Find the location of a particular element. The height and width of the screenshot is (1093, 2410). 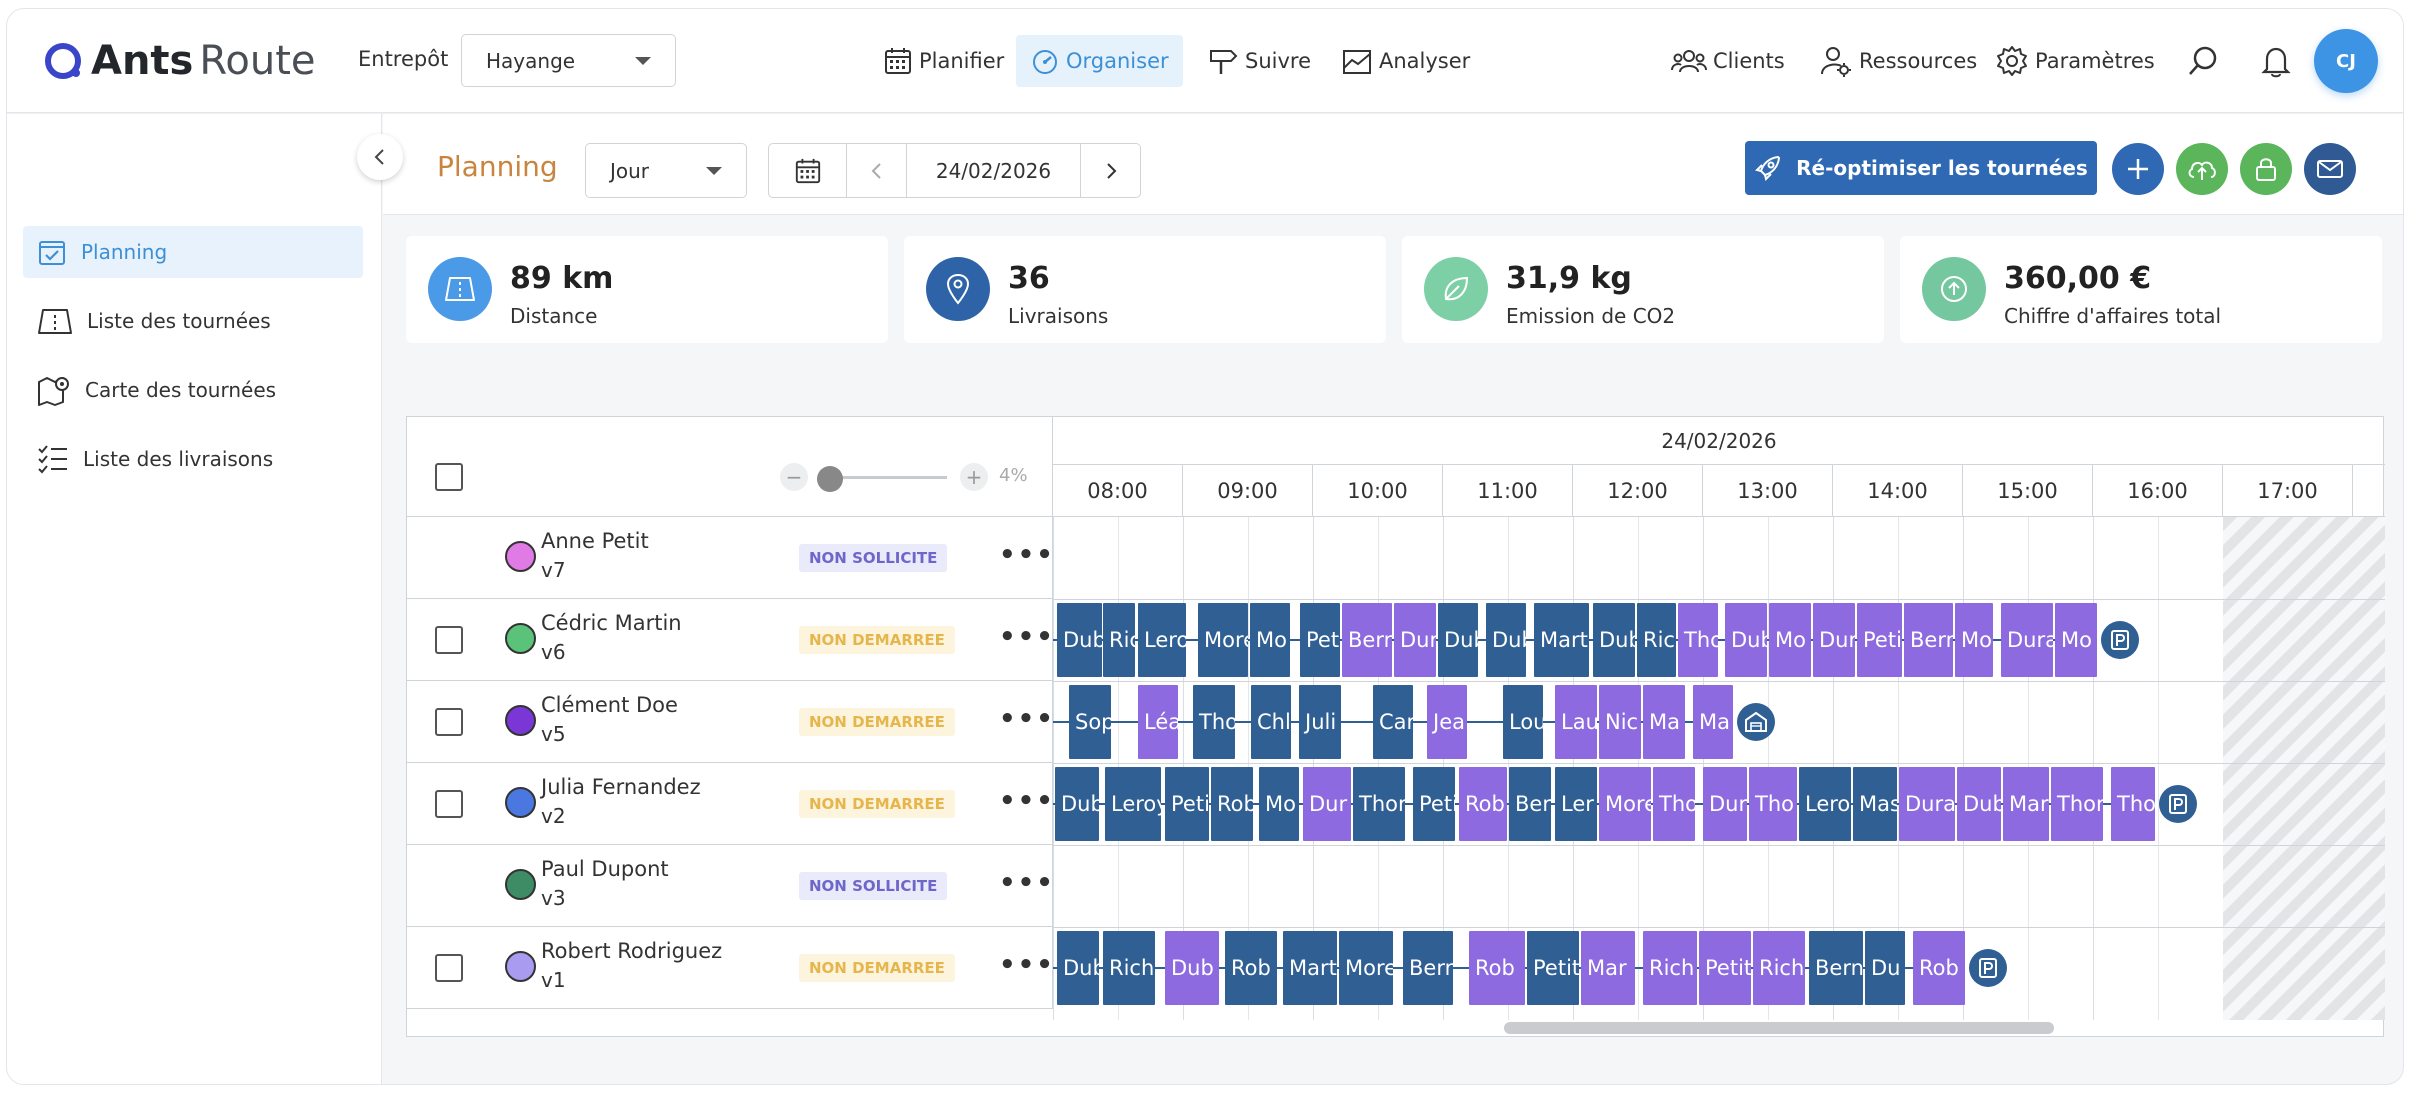

resource-row: Clément Doe v5 NON DEMARREE ••• is located at coordinates (730, 722).